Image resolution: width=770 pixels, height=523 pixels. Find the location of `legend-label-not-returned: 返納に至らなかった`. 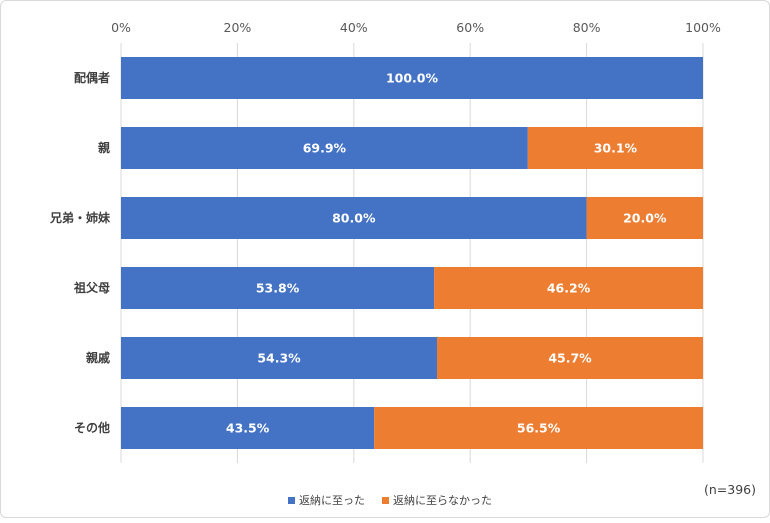

legend-label-not-returned: 返納に至らなかった is located at coordinates (442, 500).